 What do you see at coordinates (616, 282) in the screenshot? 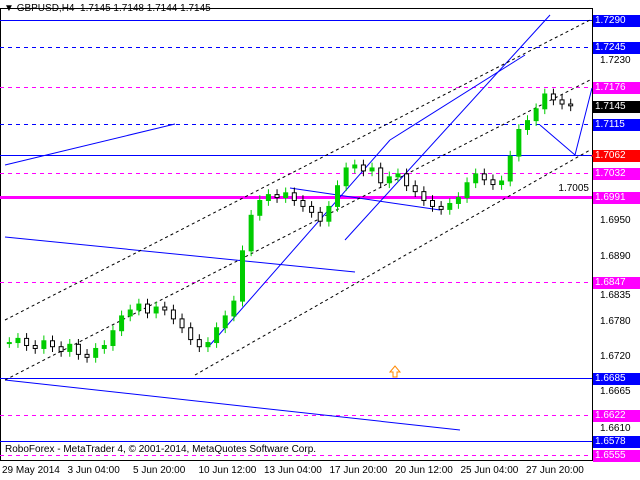
I see `level-label: 1.6847` at bounding box center [616, 282].